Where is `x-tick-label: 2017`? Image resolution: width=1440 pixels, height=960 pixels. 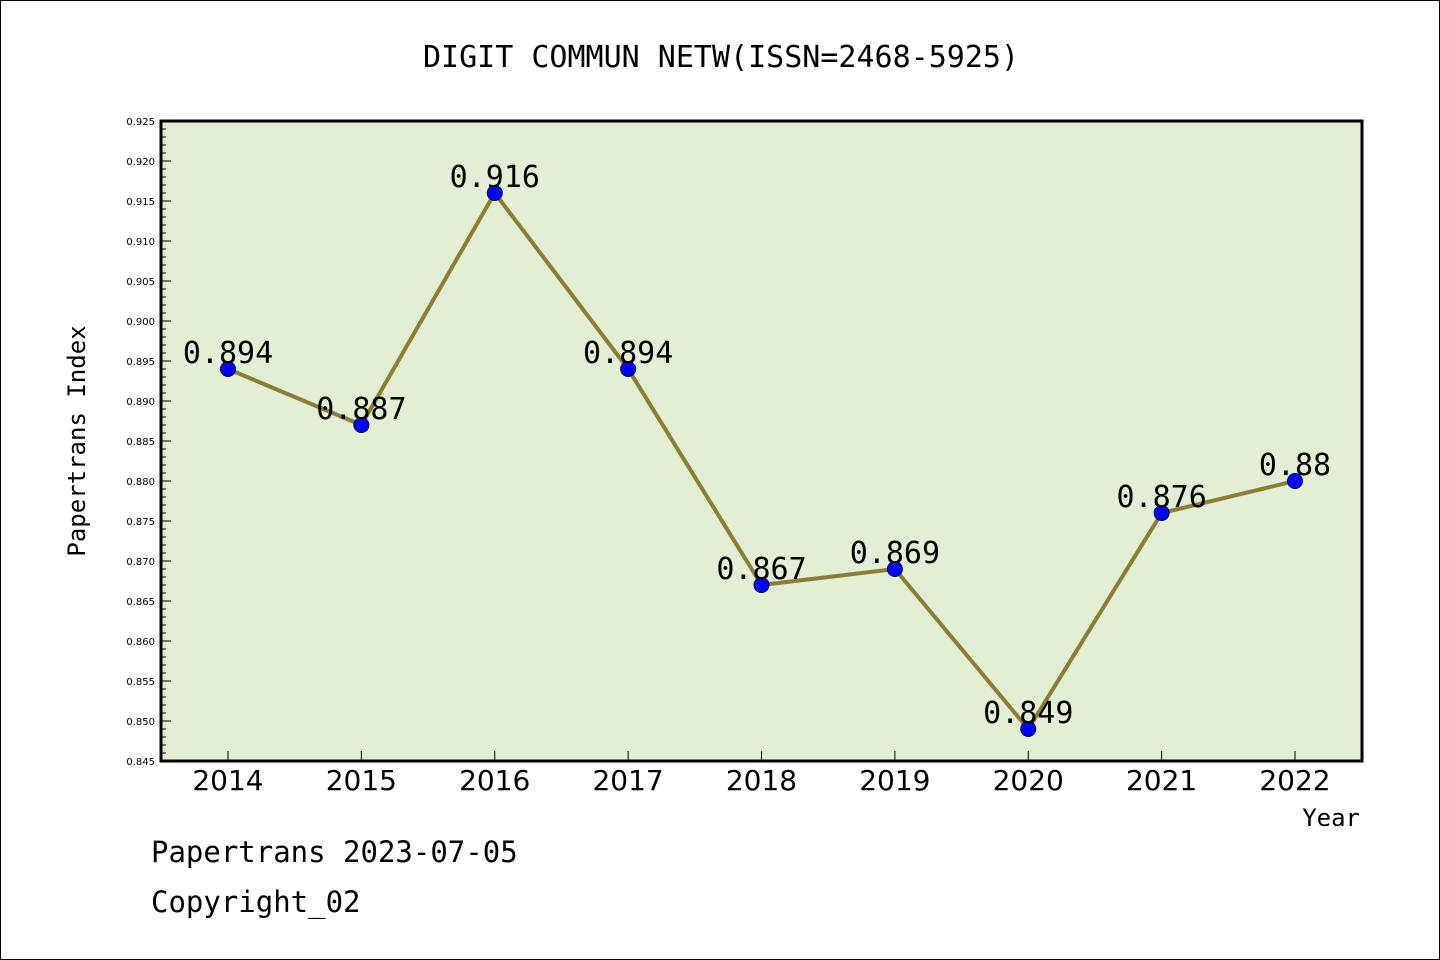 x-tick-label: 2017 is located at coordinates (627, 780).